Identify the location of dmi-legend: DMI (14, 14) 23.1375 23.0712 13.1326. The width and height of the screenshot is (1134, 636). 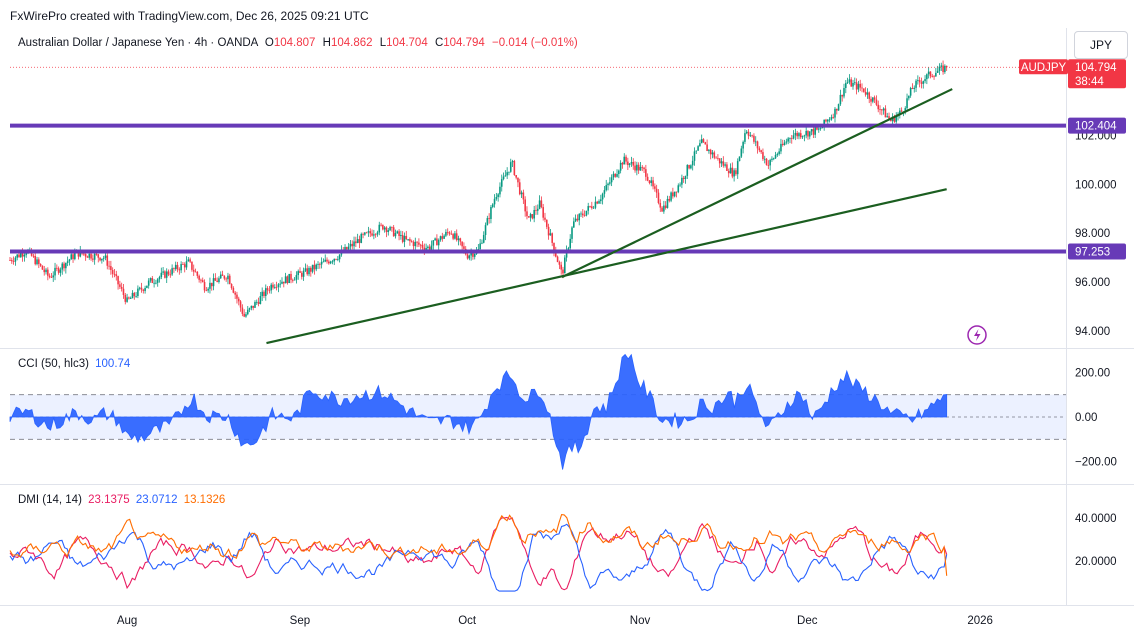
(121, 500).